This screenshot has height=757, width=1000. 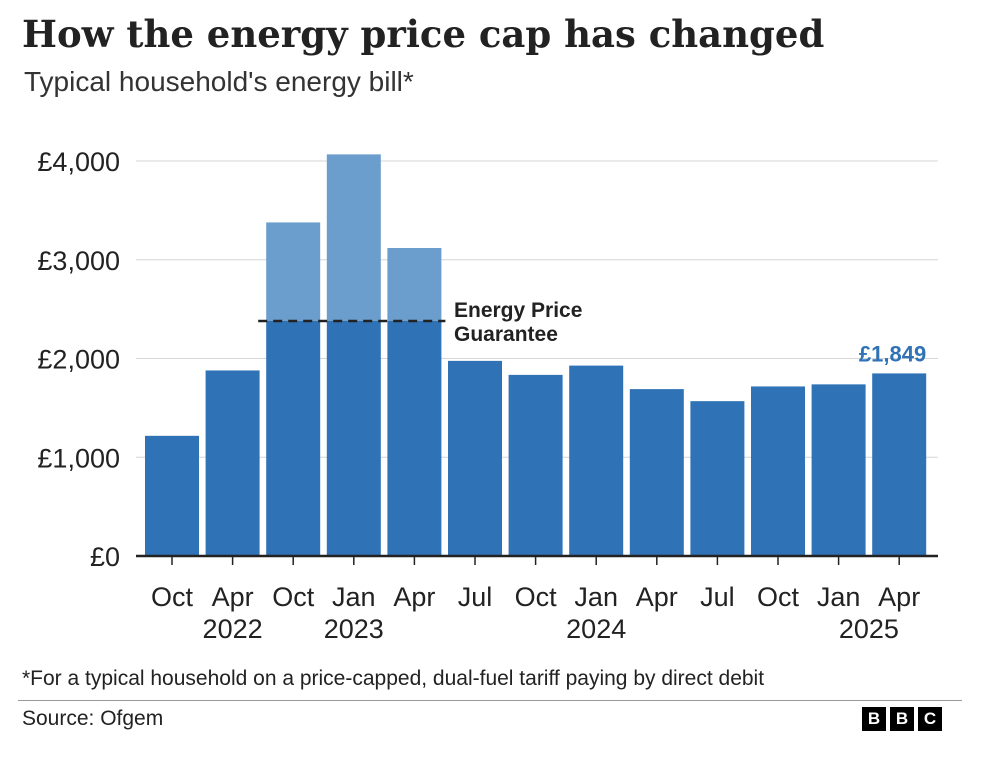 What do you see at coordinates (930, 719) in the screenshot?
I see `bbc-logo-letter: C` at bounding box center [930, 719].